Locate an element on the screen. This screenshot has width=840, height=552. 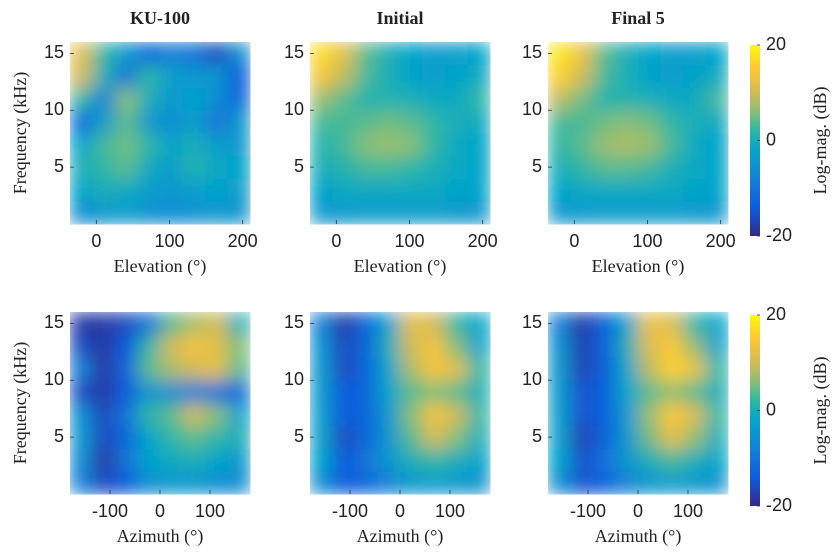
colorbar-tick-label: 0 is located at coordinates (771, 409).